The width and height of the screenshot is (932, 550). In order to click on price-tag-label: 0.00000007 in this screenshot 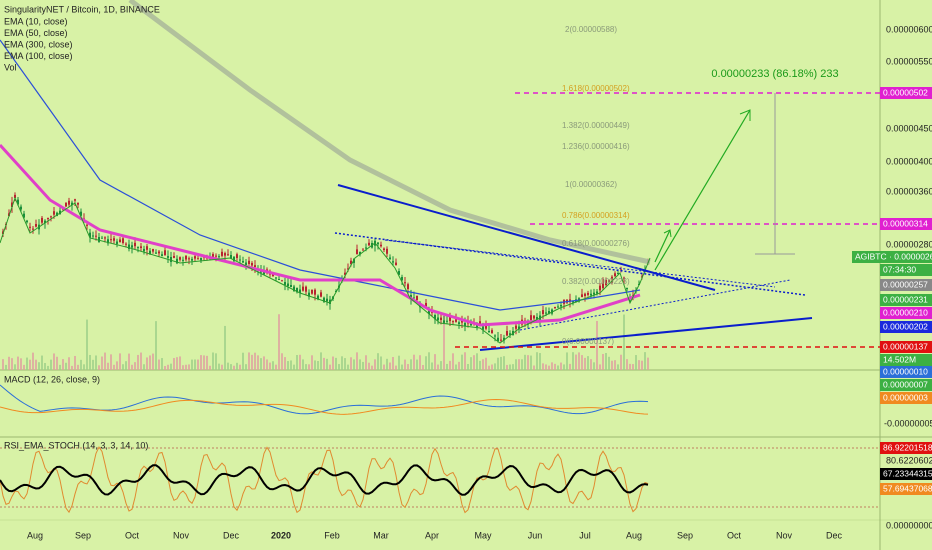, I will do `click(905, 384)`.